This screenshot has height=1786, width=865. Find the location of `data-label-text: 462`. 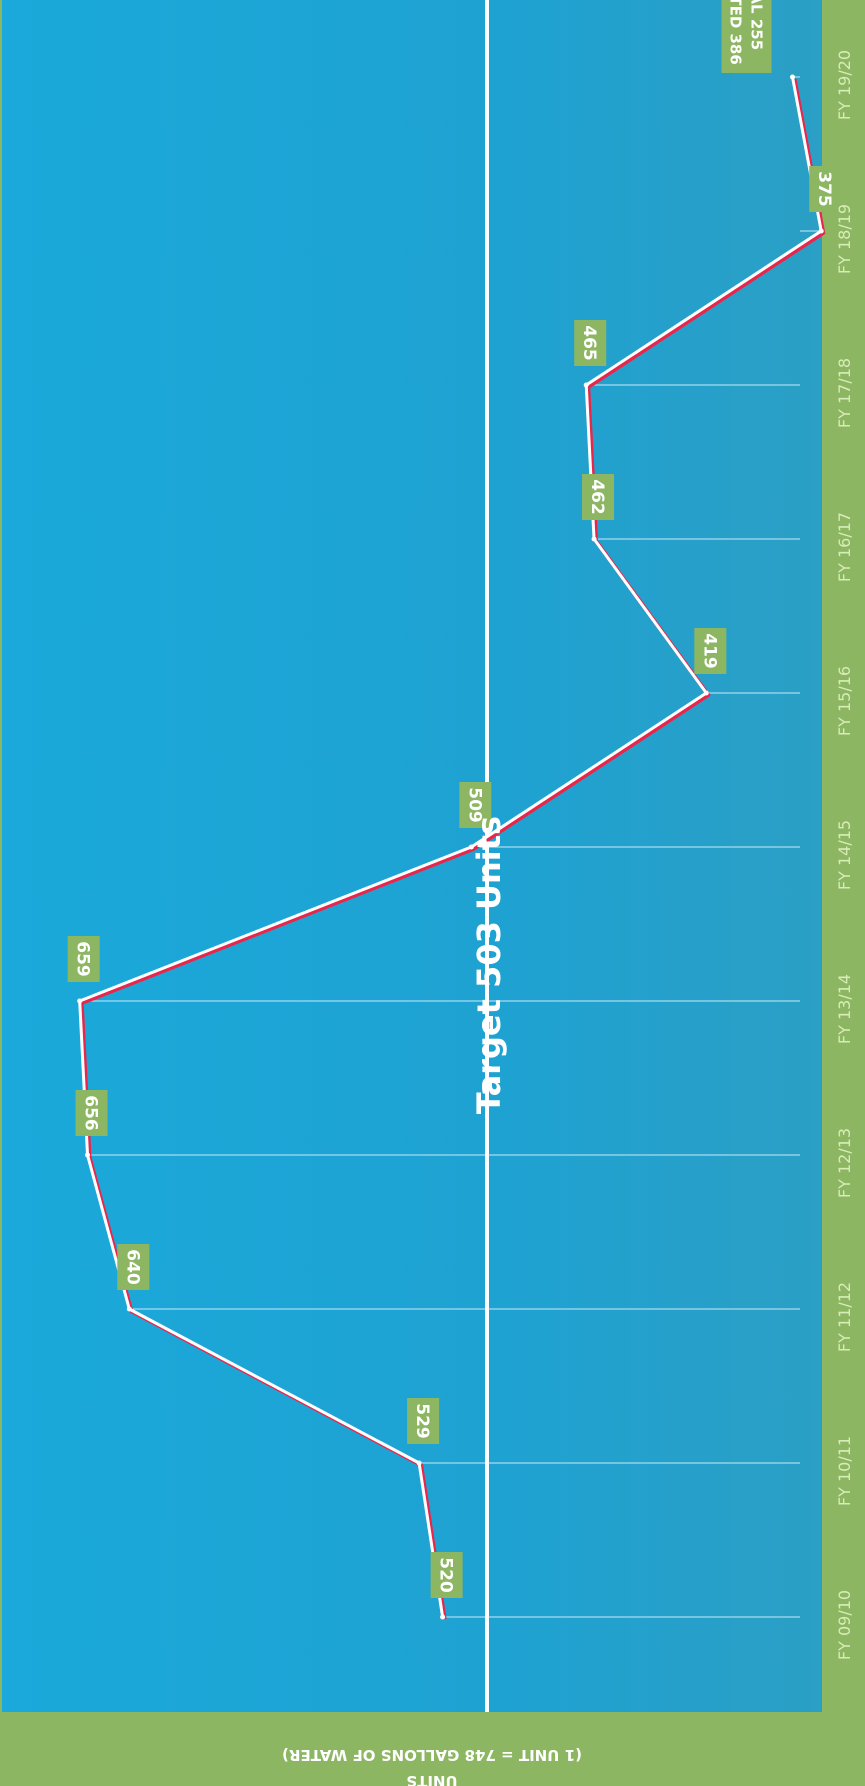

data-label-text: 462 is located at coordinates (597, 497).